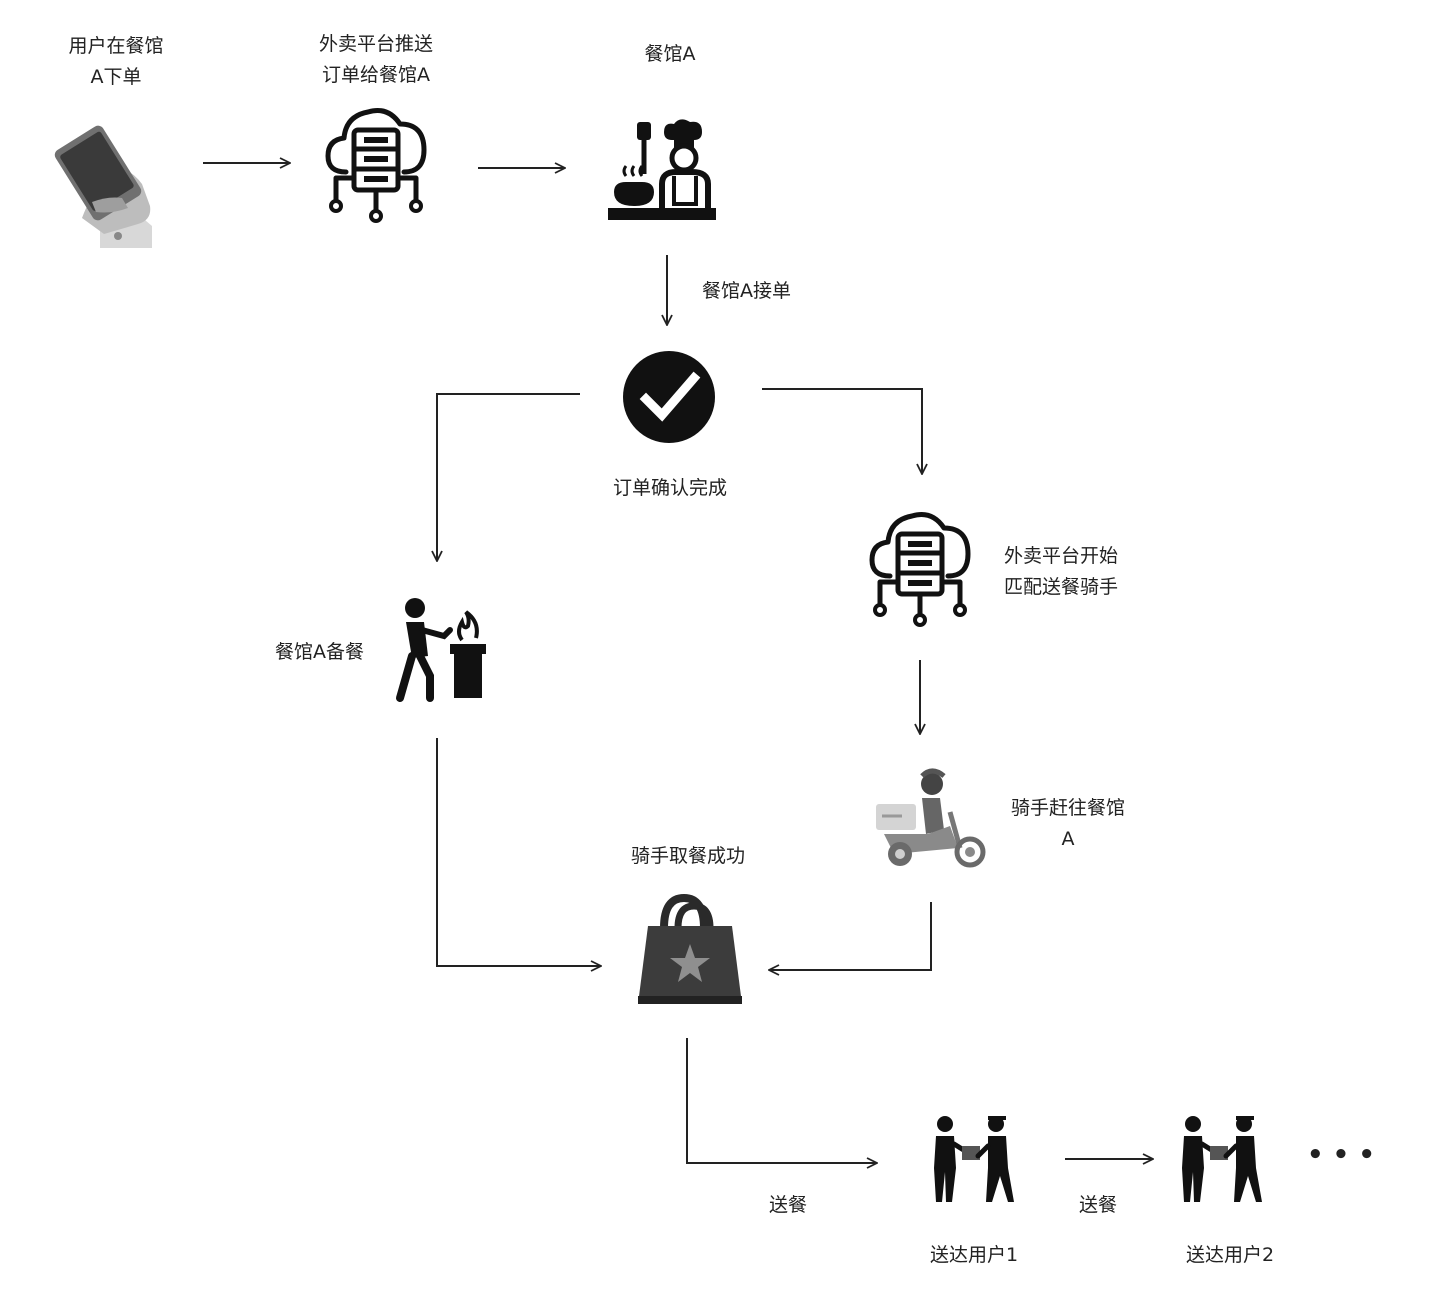 The height and width of the screenshot is (1304, 1440). Describe the element at coordinates (669, 397) in the screenshot. I see `checkmark-icon` at that location.